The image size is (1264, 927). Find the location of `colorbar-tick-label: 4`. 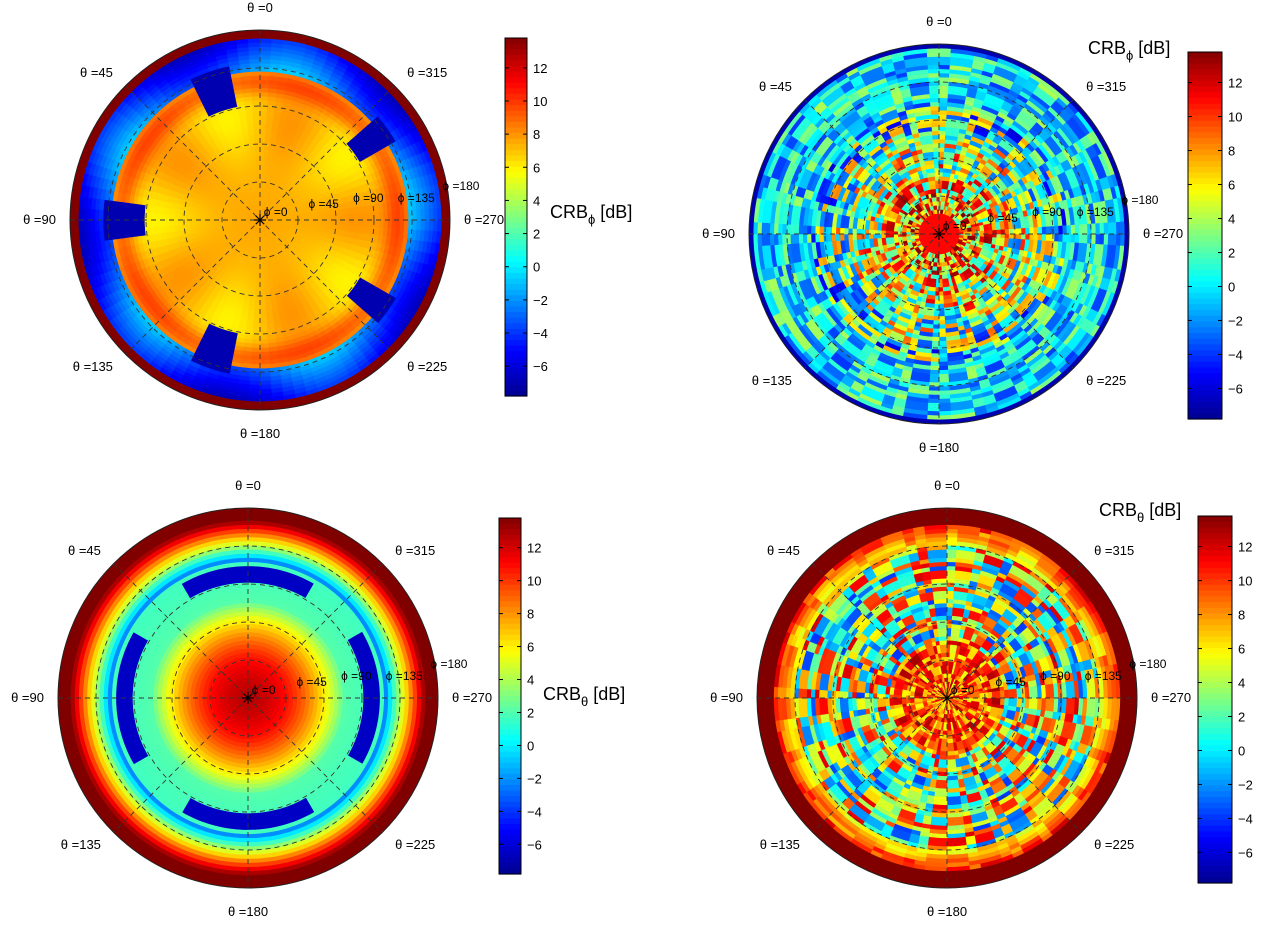

colorbar-tick-label: 4 is located at coordinates (536, 200).